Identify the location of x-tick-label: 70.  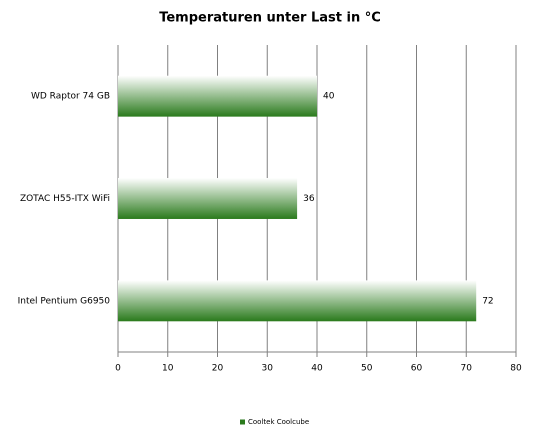
(467, 369).